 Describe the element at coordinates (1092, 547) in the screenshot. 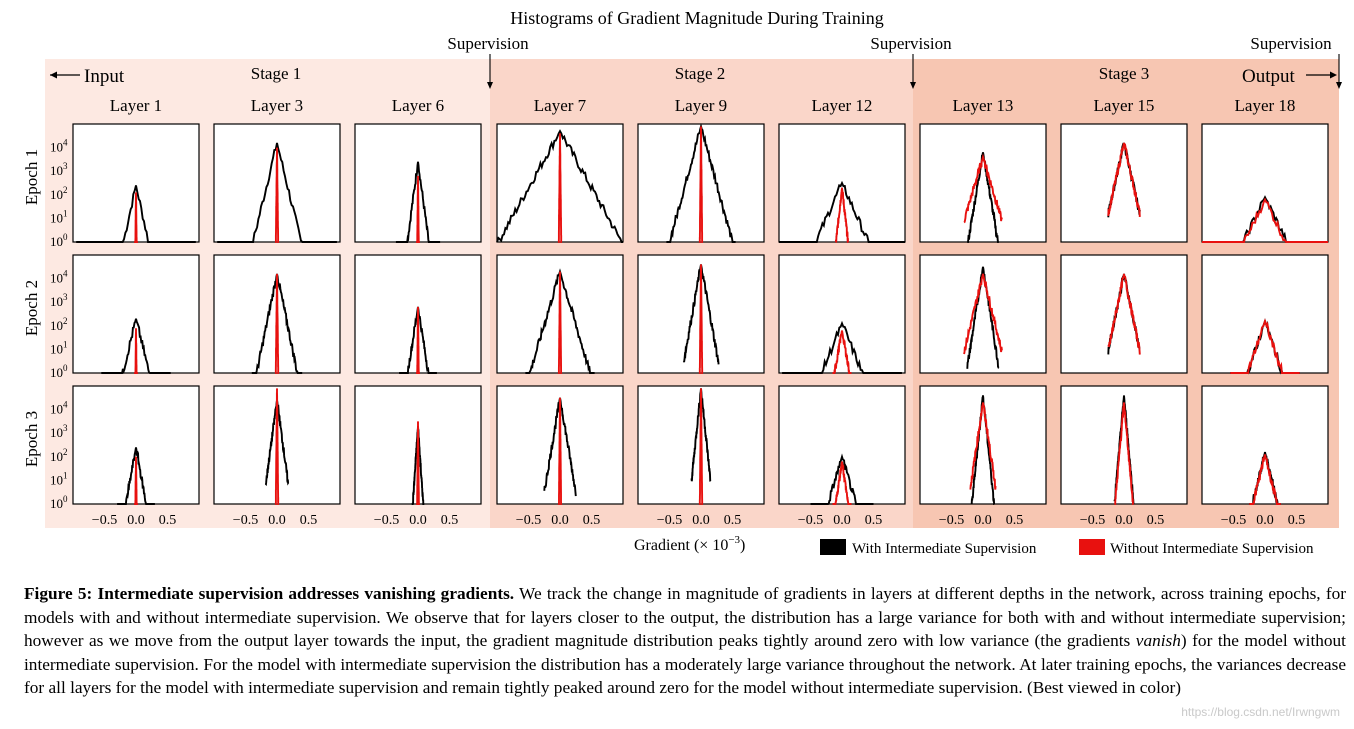

I see `legend-swatch-without` at that location.